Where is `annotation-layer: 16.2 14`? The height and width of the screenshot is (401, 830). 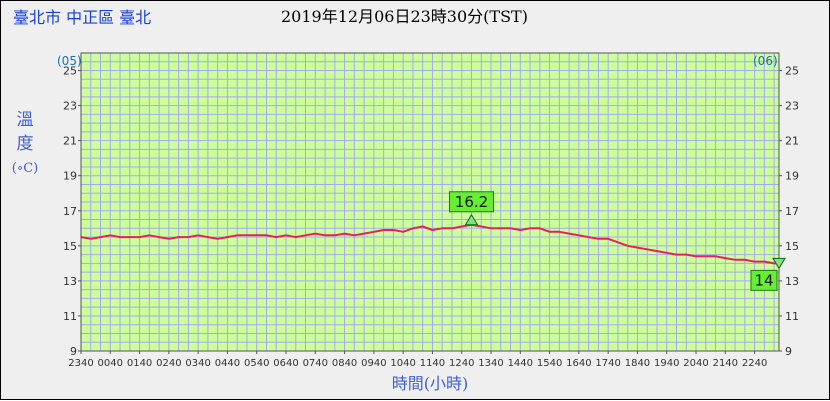 annotation-layer: 16.2 14 is located at coordinates (617, 241).